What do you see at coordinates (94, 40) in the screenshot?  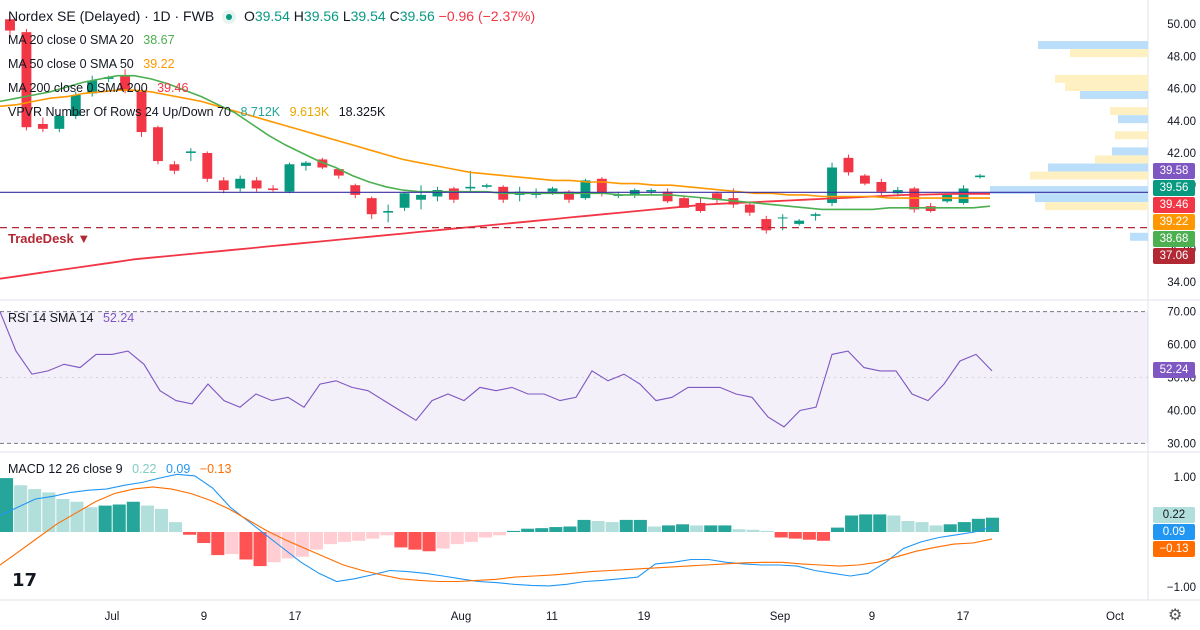 I see `ma20-legend: MA 20 close 0 SMA 20 38.67` at bounding box center [94, 40].